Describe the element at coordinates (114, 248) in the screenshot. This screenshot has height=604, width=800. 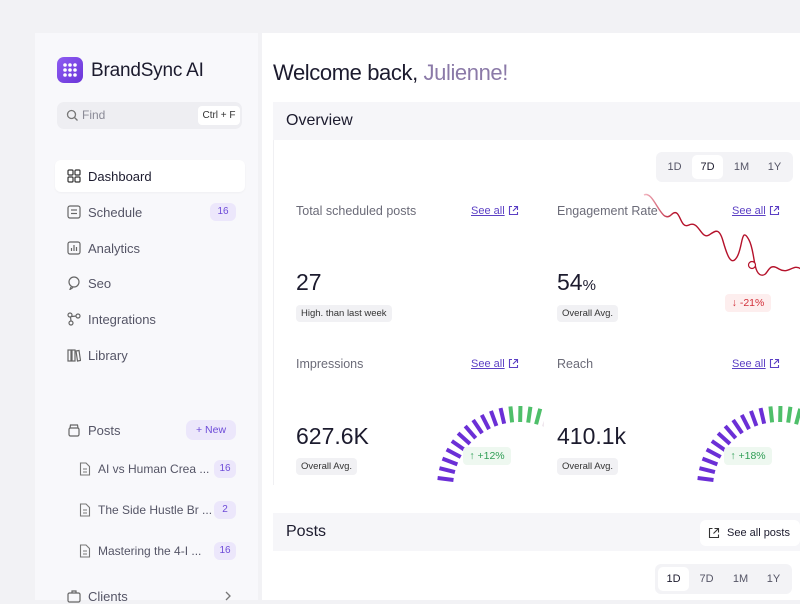
I see `nav-label: Analytics` at that location.